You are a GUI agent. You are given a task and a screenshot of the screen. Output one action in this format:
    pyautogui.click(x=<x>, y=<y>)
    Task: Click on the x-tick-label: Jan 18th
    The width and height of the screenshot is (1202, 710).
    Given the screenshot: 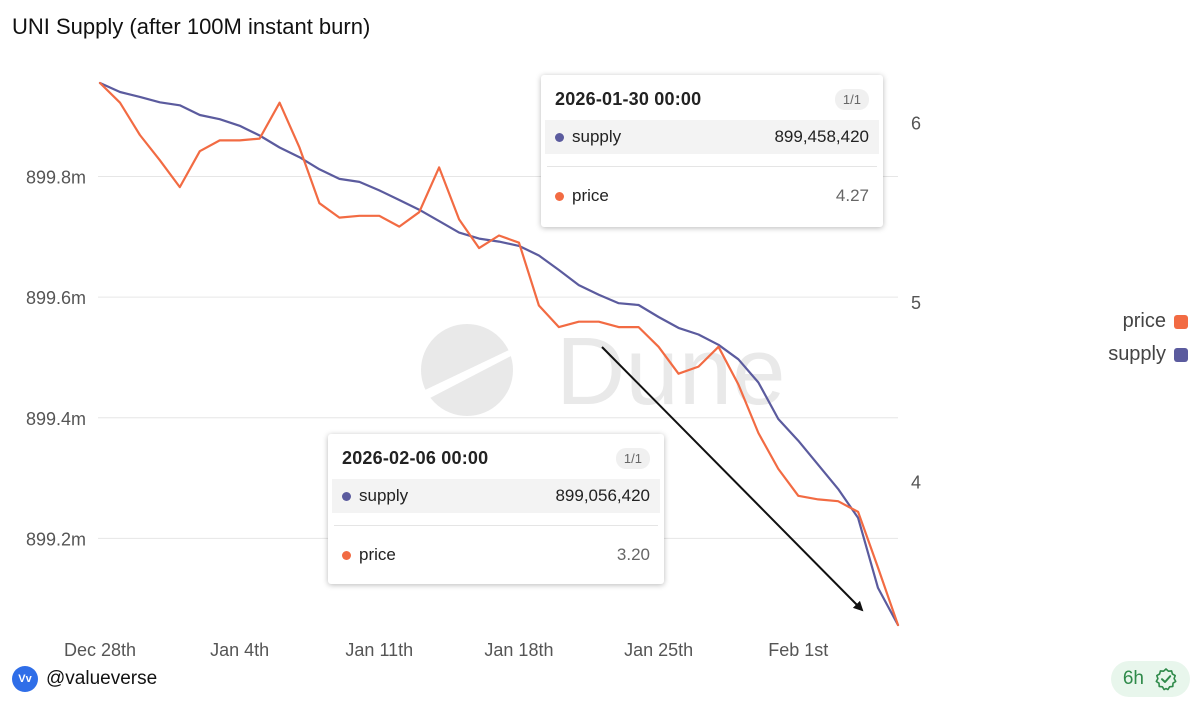 What is the action you would take?
    pyautogui.click(x=518, y=650)
    